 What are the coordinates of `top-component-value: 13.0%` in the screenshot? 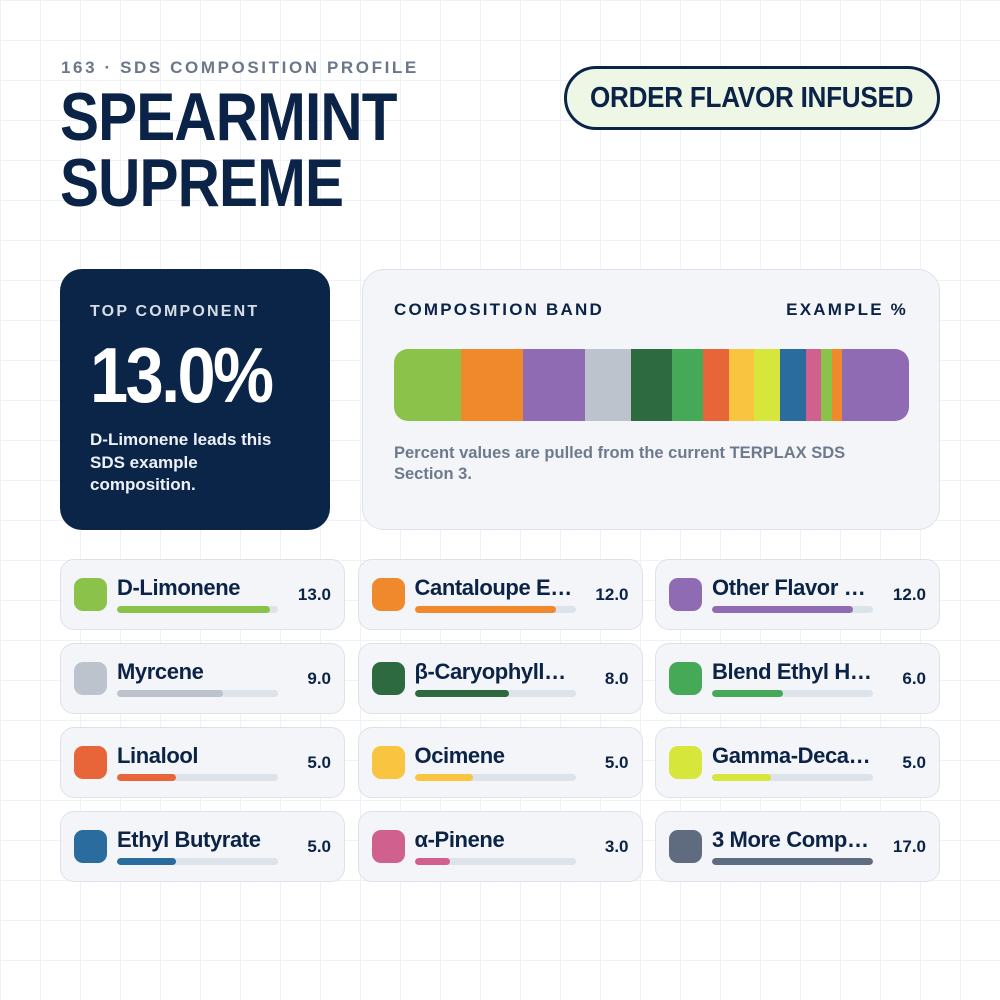 It's located at (182, 375).